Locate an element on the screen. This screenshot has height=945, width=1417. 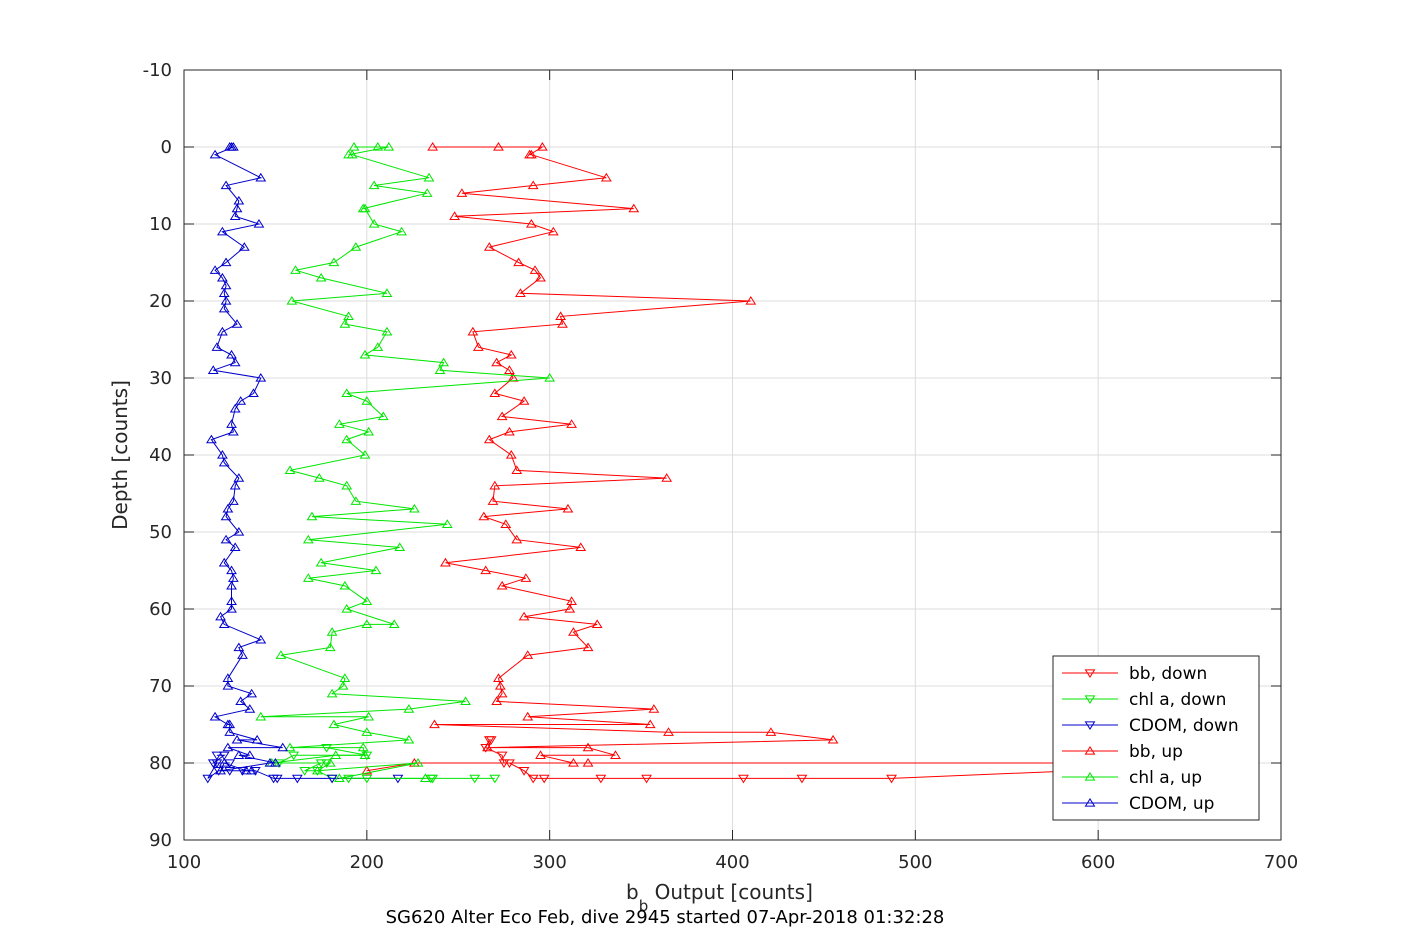
y-tick-label: 10 is located at coordinates (160, 224).